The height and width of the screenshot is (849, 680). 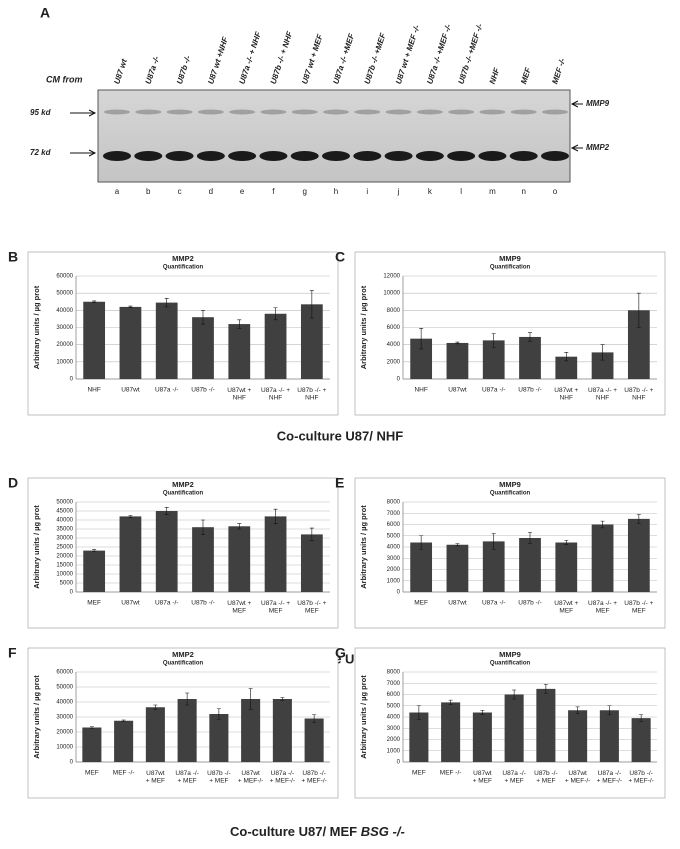 What do you see at coordinates (394, 718) in the screenshot?
I see `y-tick-label: 4000` at bounding box center [394, 718].